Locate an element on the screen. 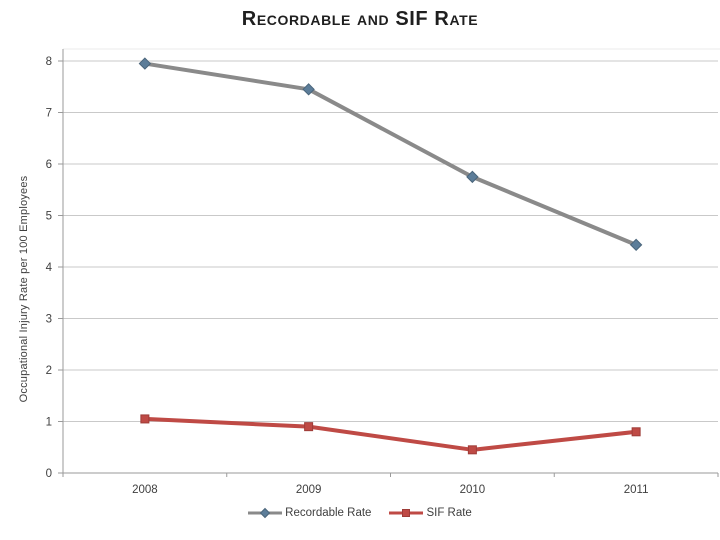  y-tick-label: 0 is located at coordinates (49, 474).